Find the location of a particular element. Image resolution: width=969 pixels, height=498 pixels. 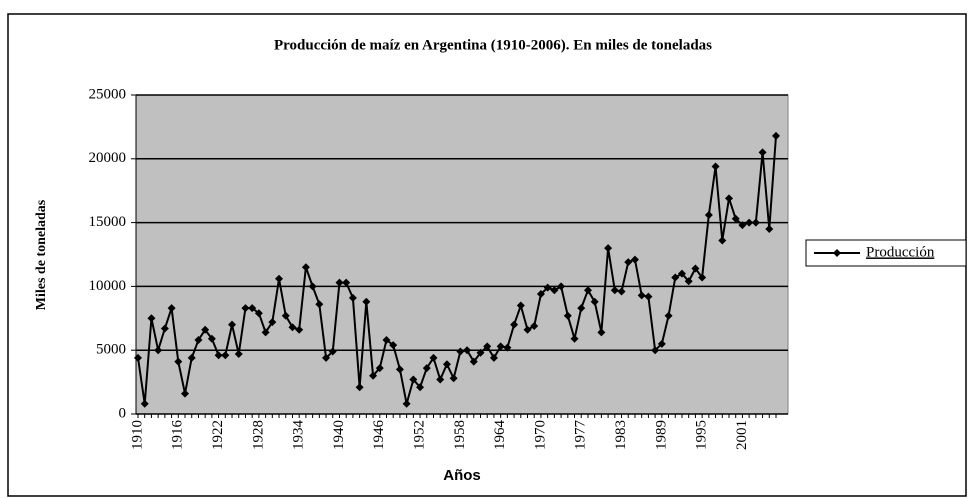

x-tick-label: 1977 is located at coordinates (581, 435).